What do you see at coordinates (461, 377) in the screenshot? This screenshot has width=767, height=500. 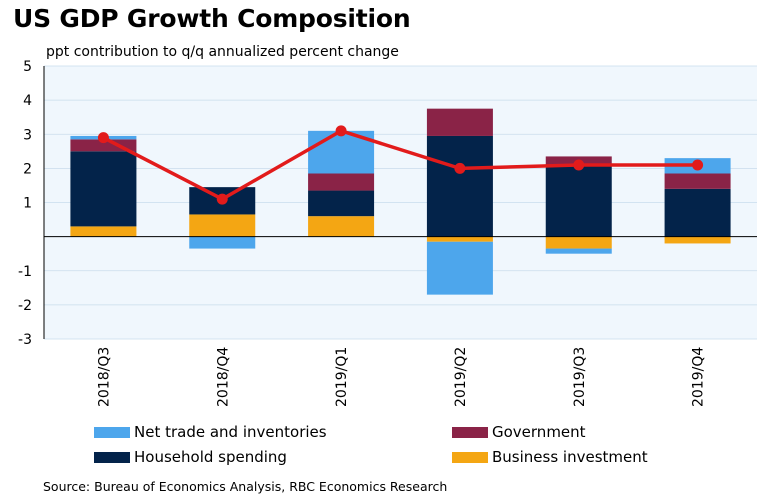 I see `x-tick-label: 2019/Q2` at bounding box center [461, 377].